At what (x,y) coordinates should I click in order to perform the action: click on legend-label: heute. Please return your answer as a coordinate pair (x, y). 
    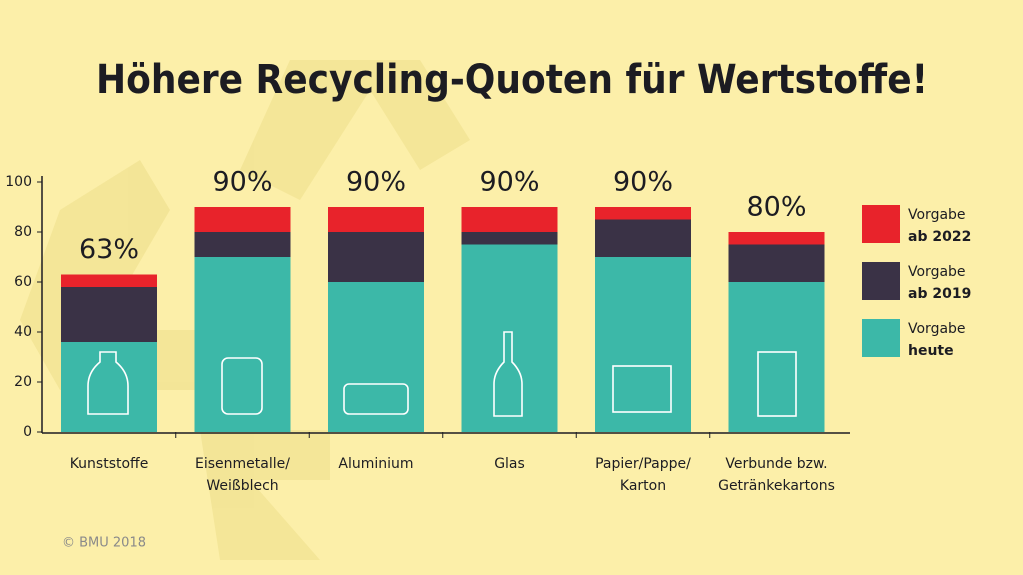
    Looking at the image, I should click on (931, 351).